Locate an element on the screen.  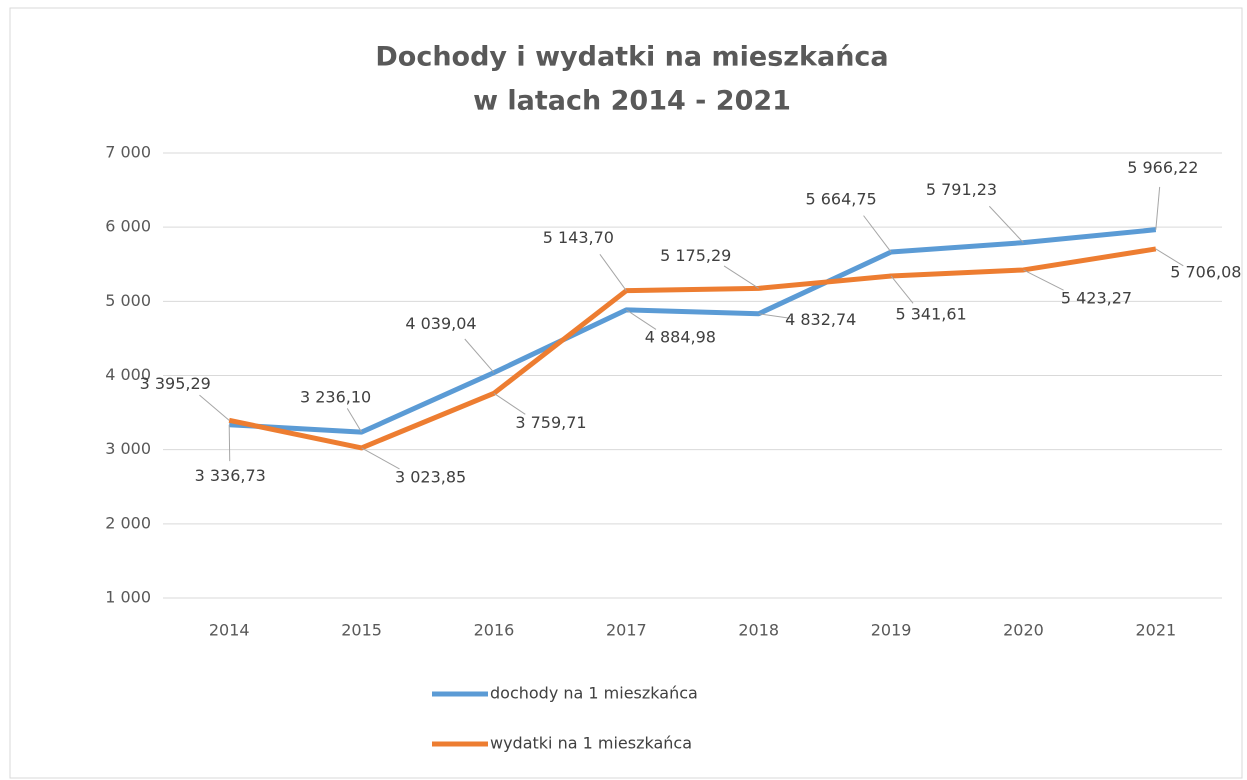
data-label: 5 664,75 is located at coordinates (840, 199).